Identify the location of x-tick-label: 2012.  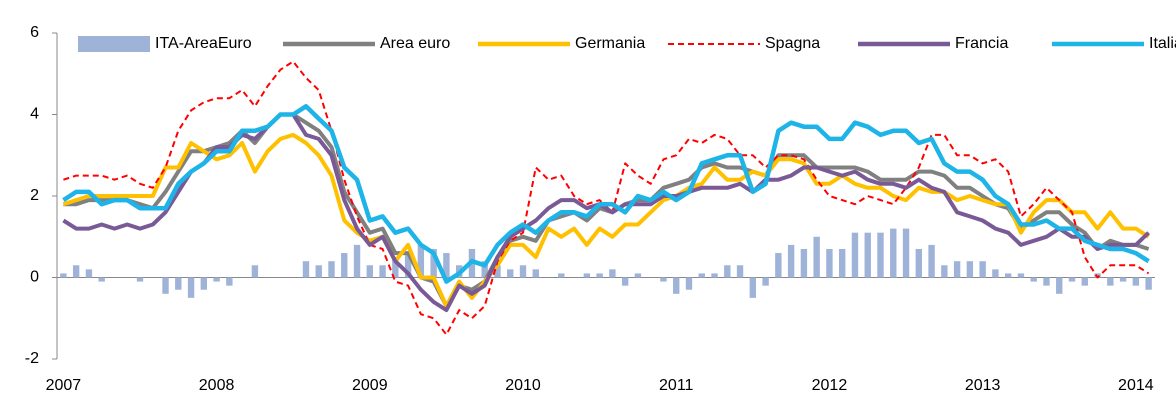
(830, 385).